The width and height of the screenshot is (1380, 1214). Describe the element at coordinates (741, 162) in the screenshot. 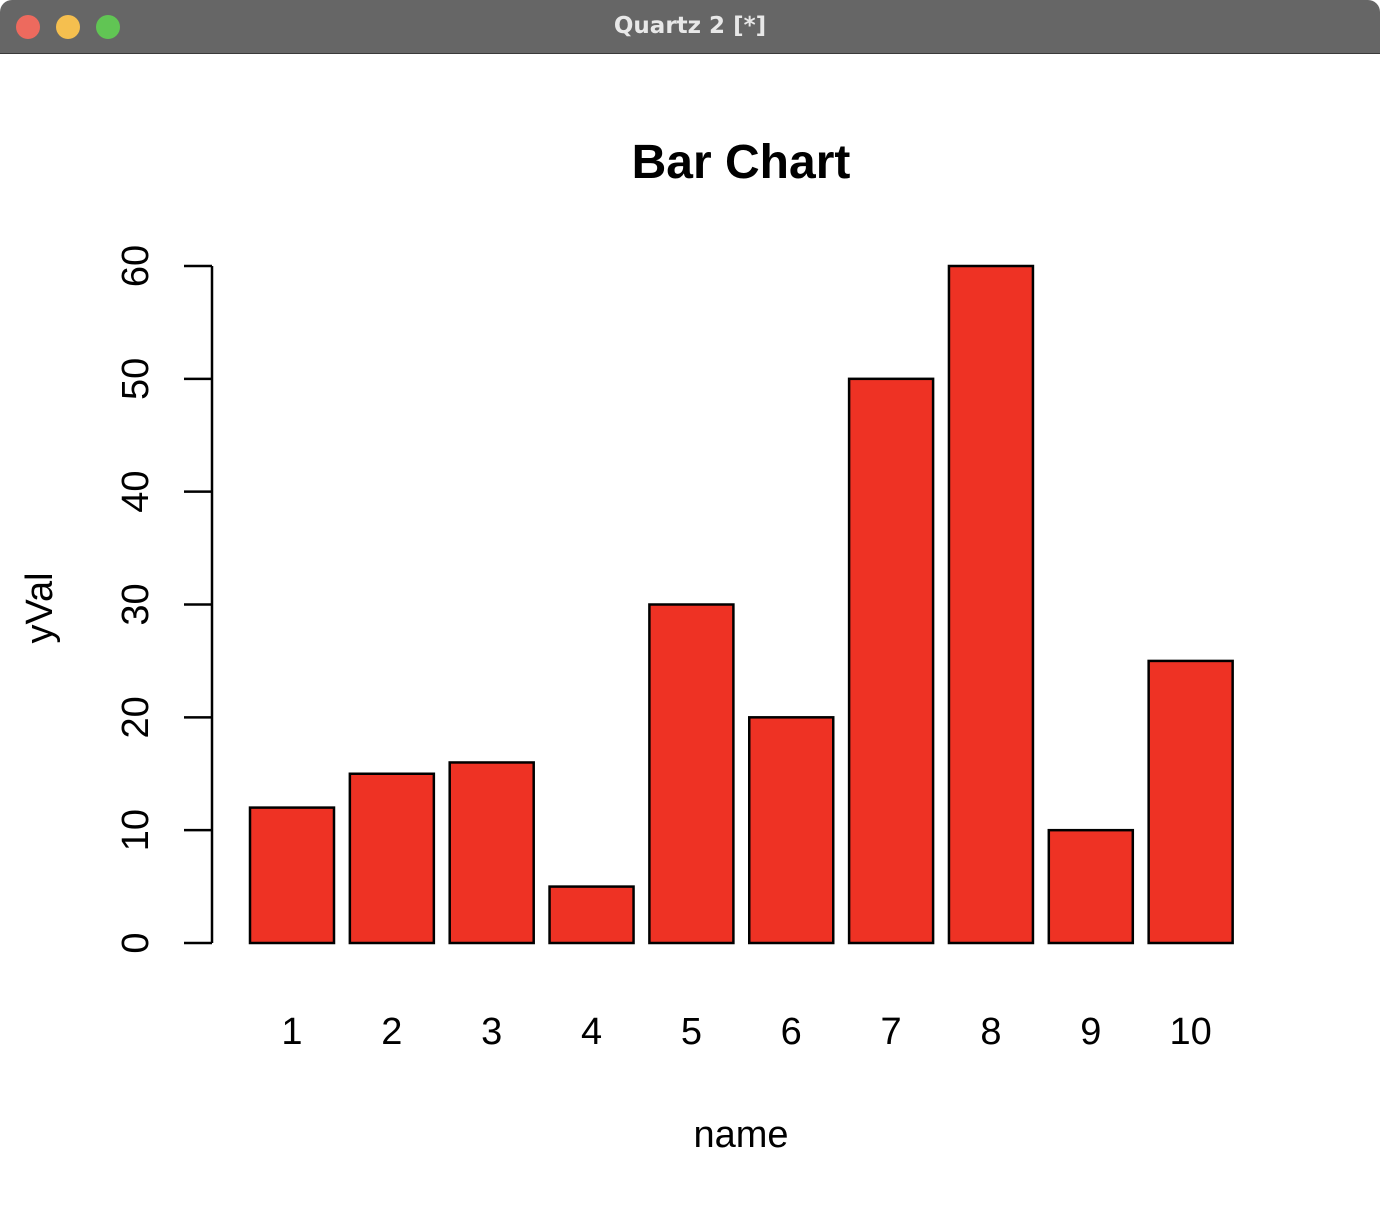

I see `chart-title: Bar Chart` at that location.